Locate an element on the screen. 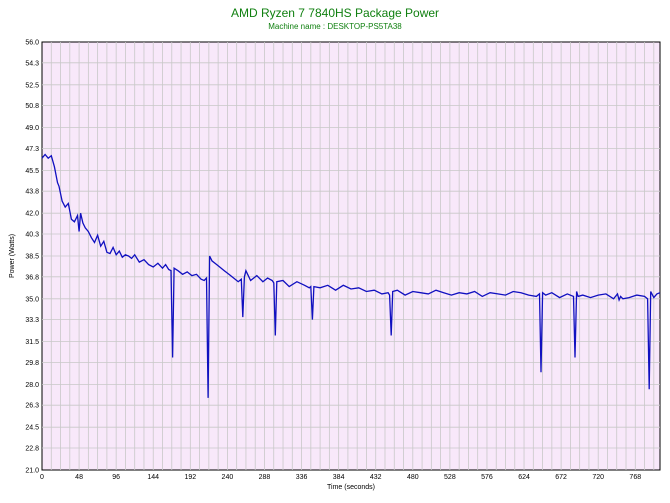 This screenshot has width=670, height=503. y-tick-label: 49.0 is located at coordinates (32, 128).